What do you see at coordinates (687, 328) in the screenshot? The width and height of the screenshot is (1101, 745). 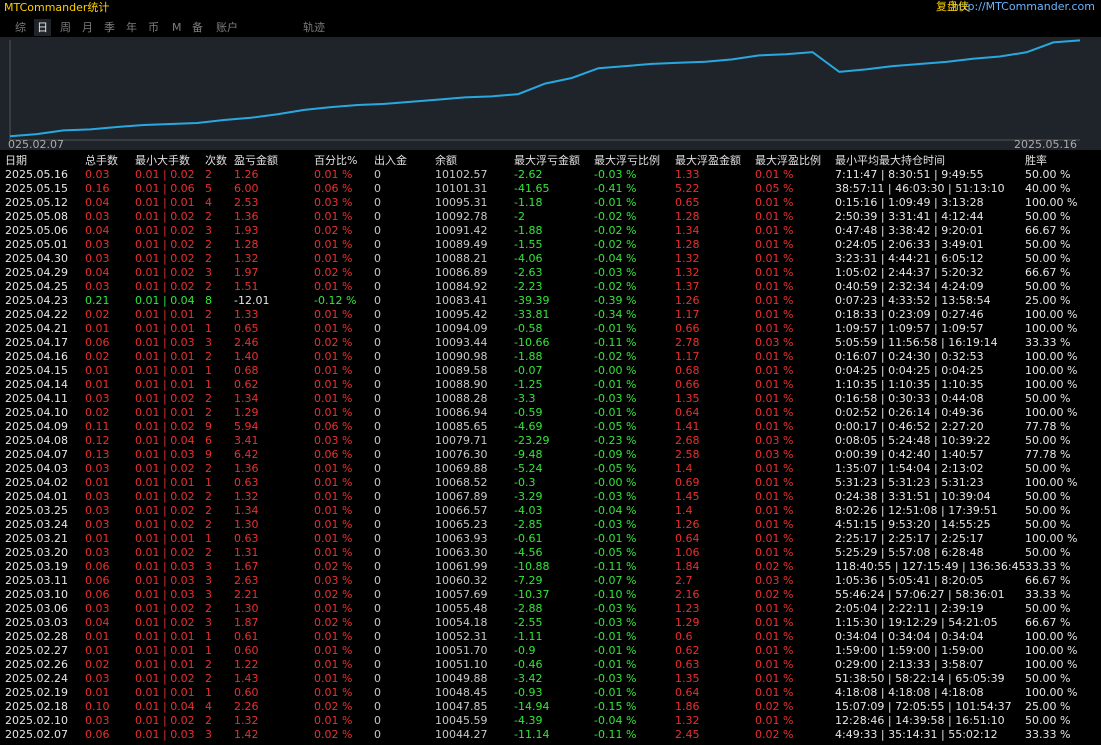 I see `table-cell: 0.66` at bounding box center [687, 328].